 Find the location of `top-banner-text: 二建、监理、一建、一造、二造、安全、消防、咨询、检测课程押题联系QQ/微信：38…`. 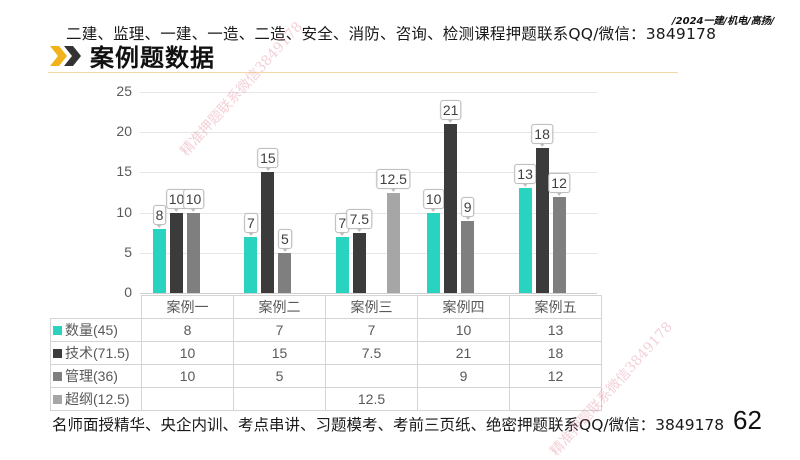

top-banner-text: 二建、监理、一建、一造、二造、安全、消防、咨询、检测课程押题联系QQ/微信：38… is located at coordinates (391, 34).